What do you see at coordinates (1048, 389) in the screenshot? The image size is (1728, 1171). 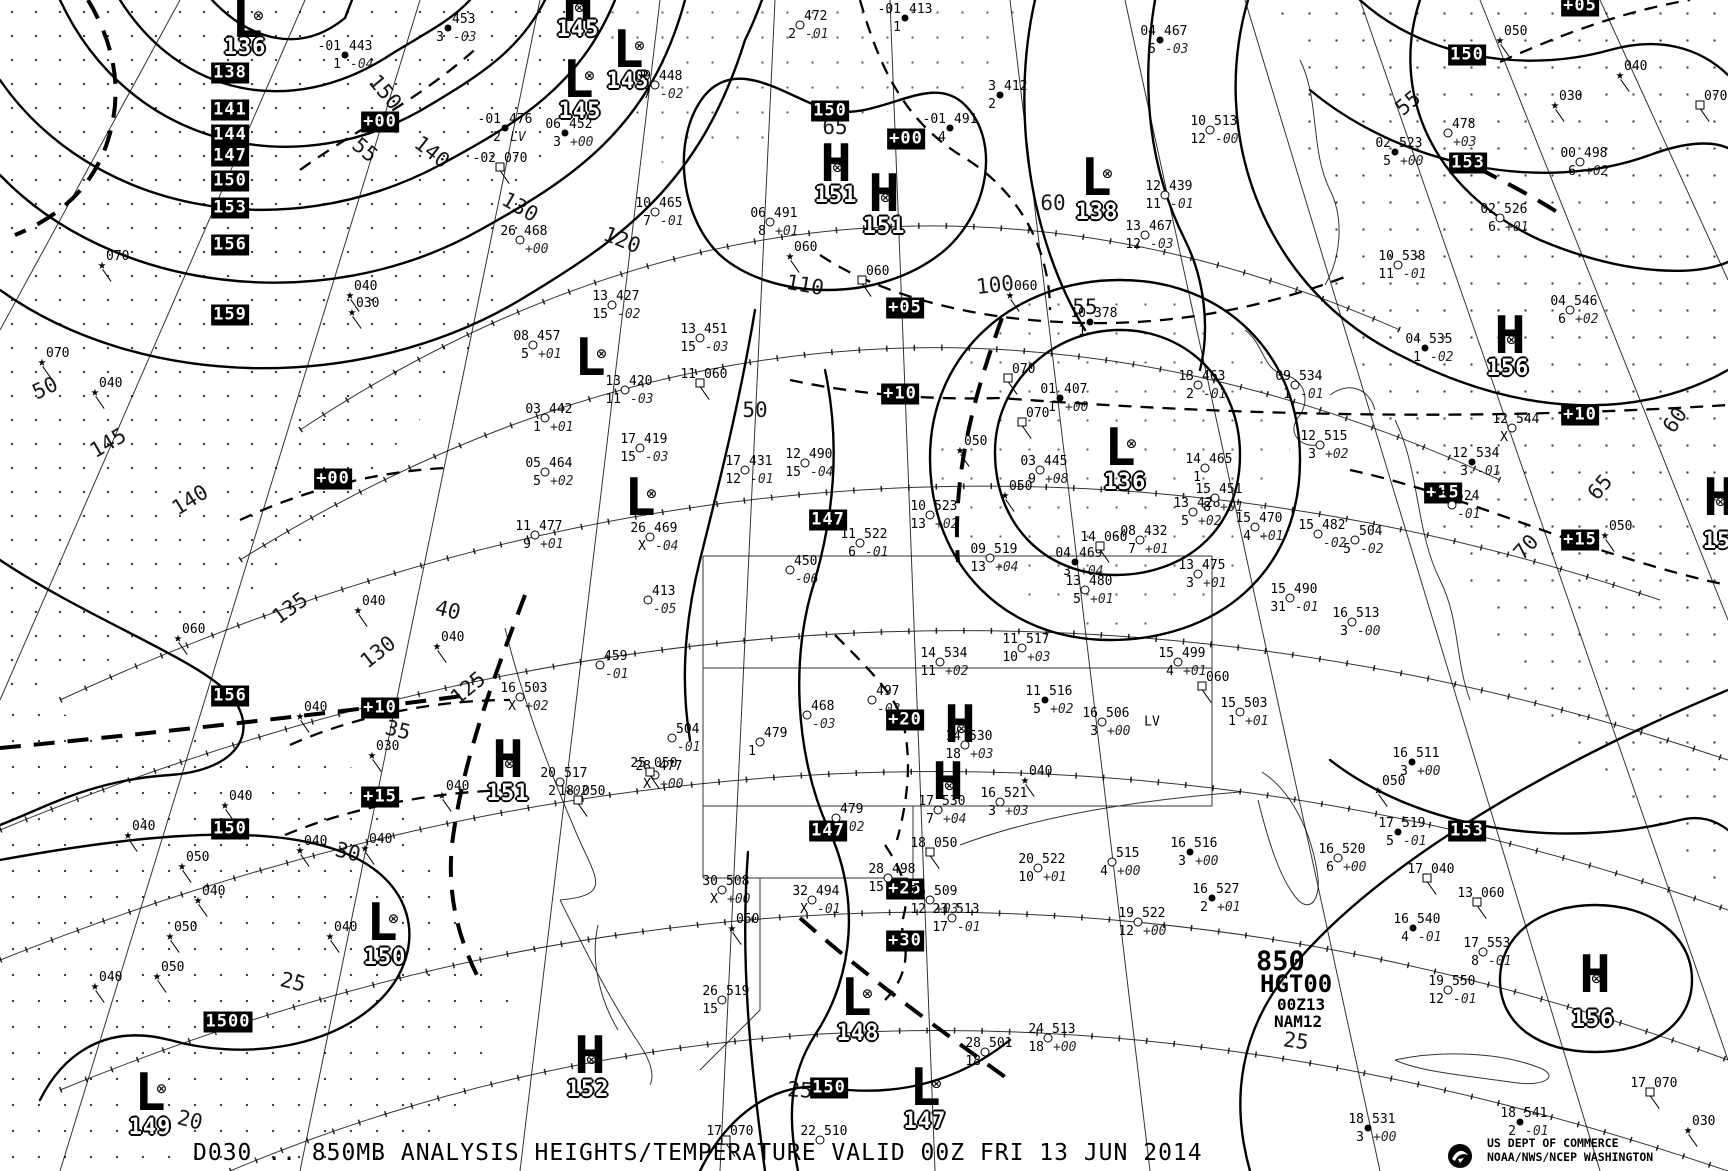 I see `station-tl: 01` at bounding box center [1048, 389].